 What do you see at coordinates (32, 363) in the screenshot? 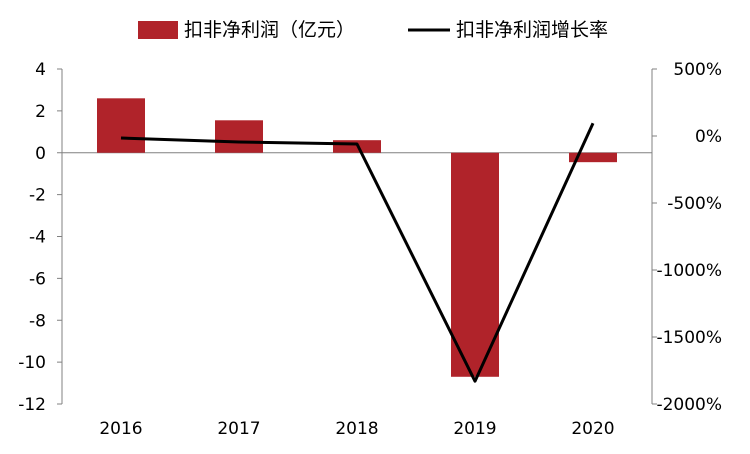
I see `left-axis-tick-label: -10` at bounding box center [32, 363].